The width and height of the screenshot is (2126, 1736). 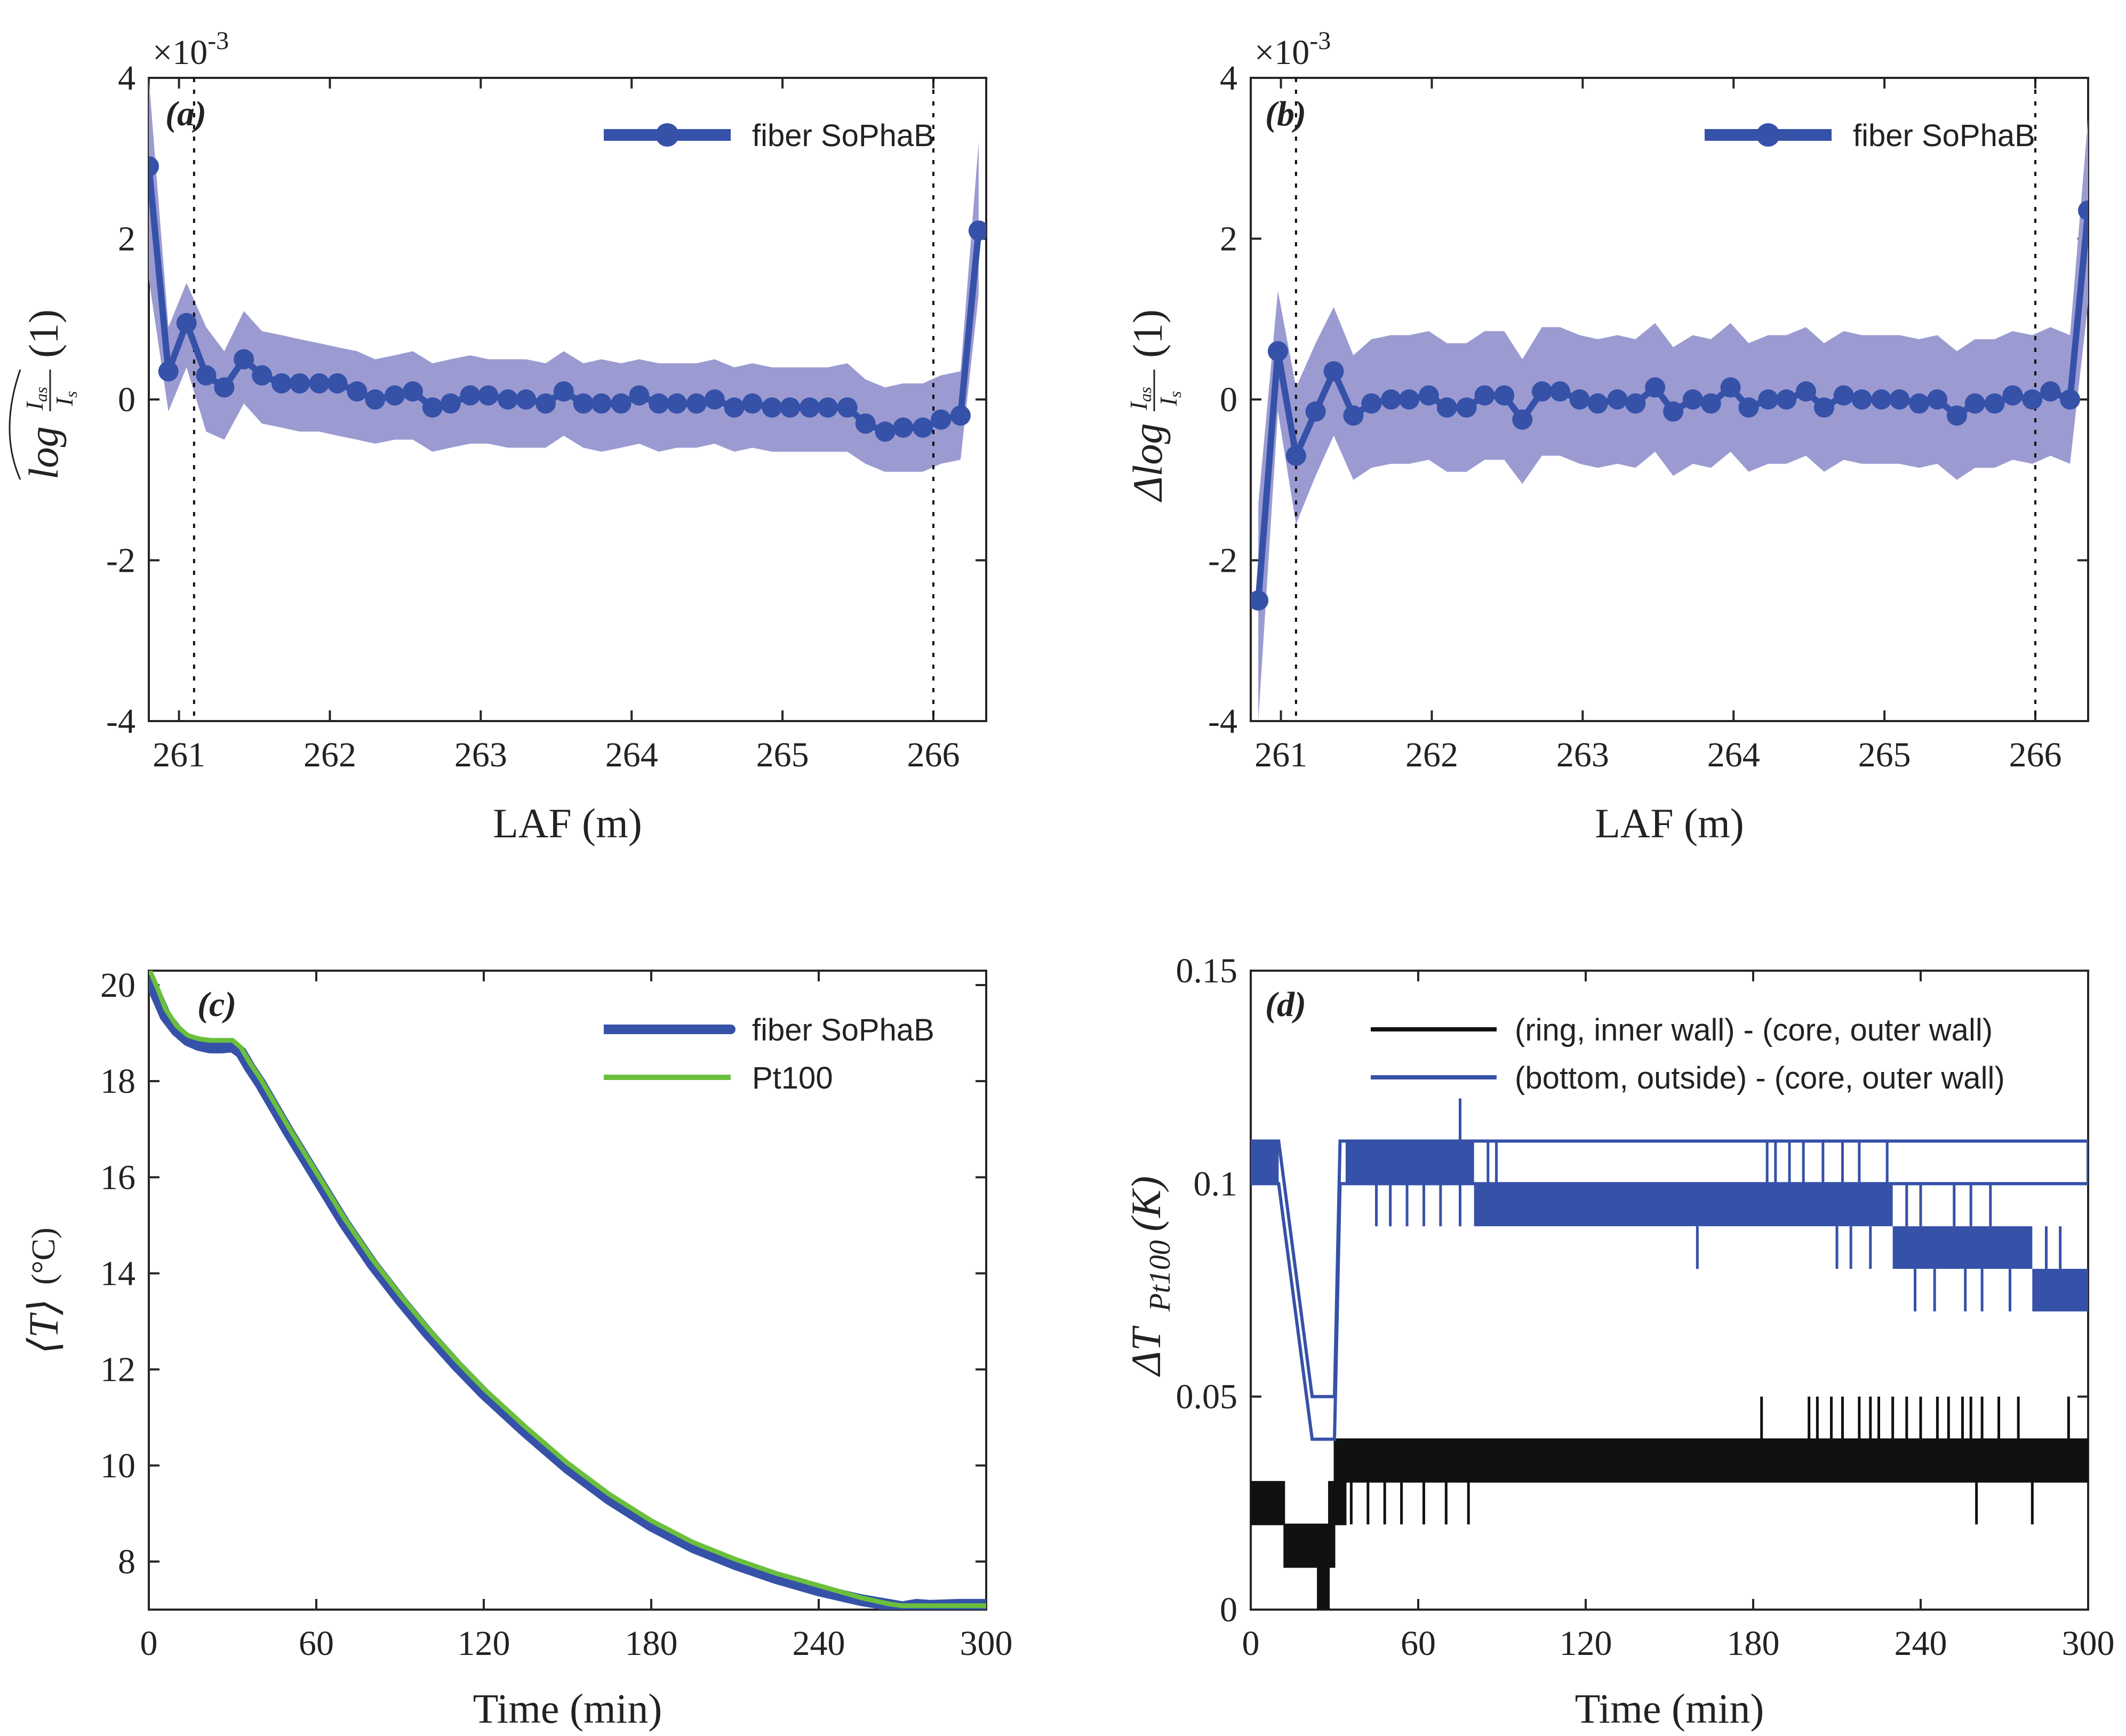 I want to click on panel-d-ylabel-sub: Pt100, so click(x=1161, y=1276).